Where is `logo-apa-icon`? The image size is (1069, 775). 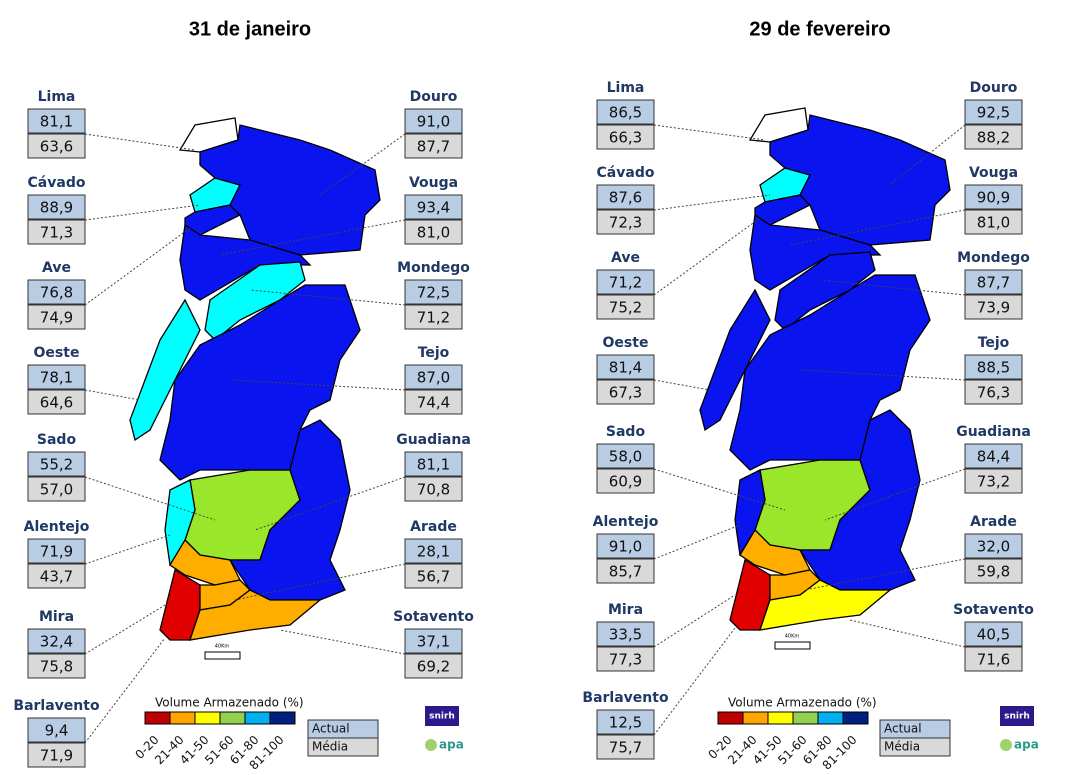 logo-apa-icon is located at coordinates (431, 745).